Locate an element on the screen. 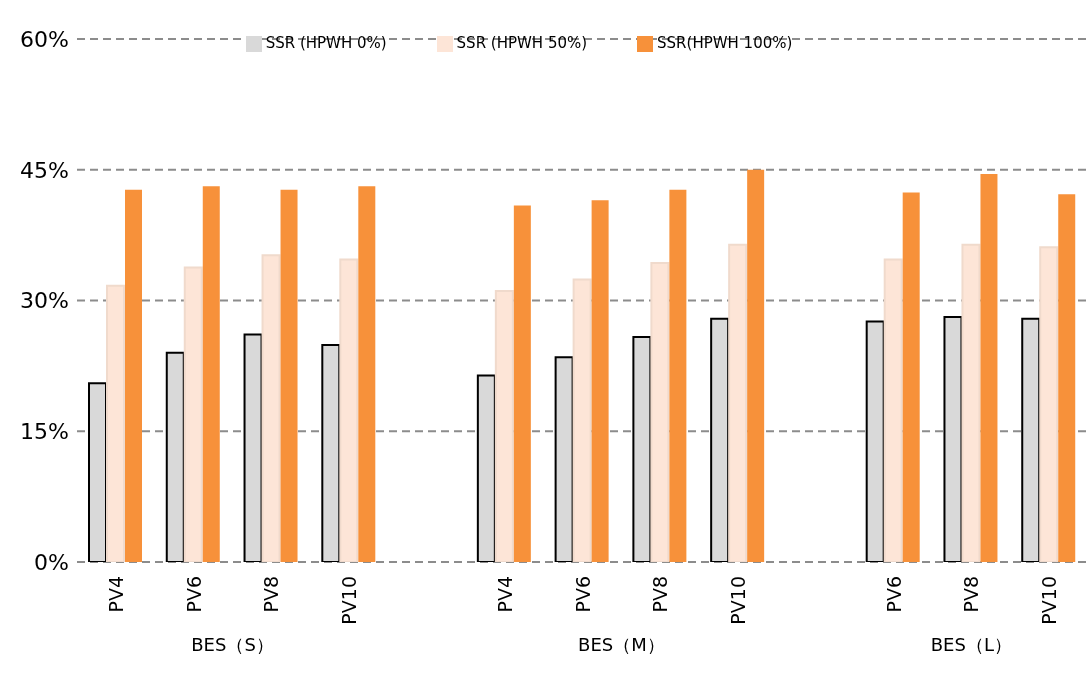 The width and height of the screenshot is (1088, 675). legend-label: SSR (HPWH 50%) is located at coordinates (522, 43).